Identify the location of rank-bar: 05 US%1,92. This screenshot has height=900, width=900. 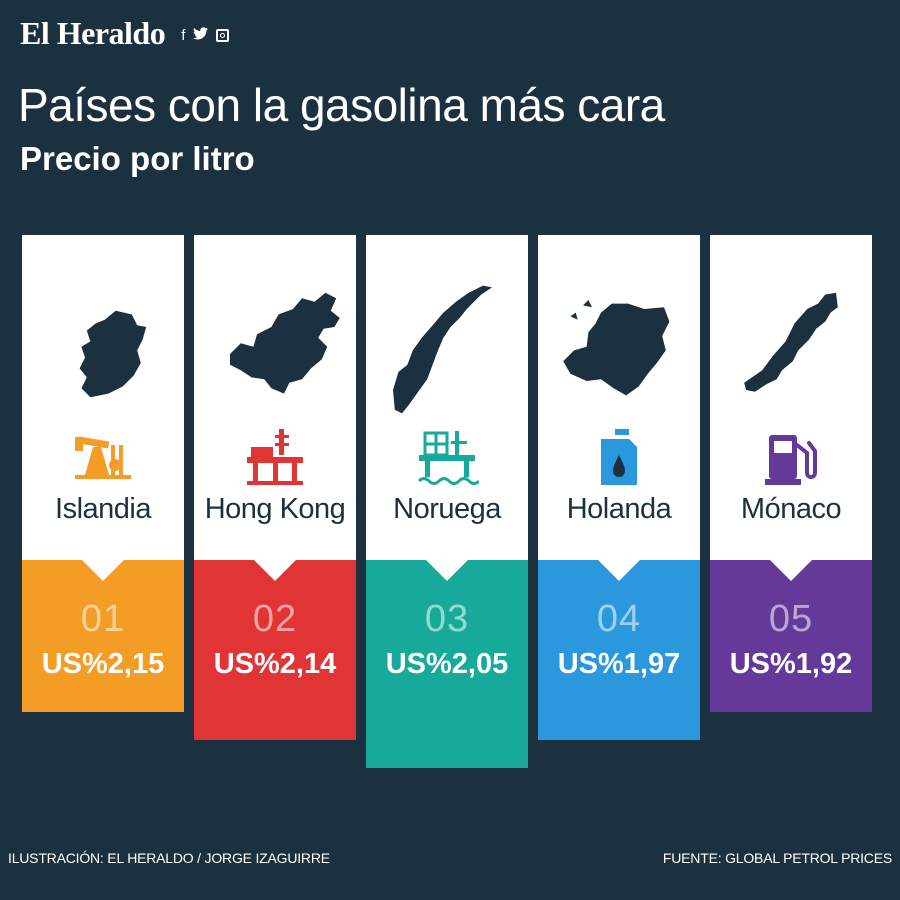
(791, 635).